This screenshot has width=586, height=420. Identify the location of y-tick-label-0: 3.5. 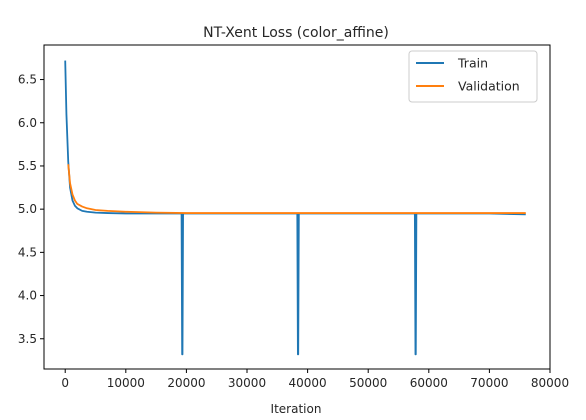
(27, 339).